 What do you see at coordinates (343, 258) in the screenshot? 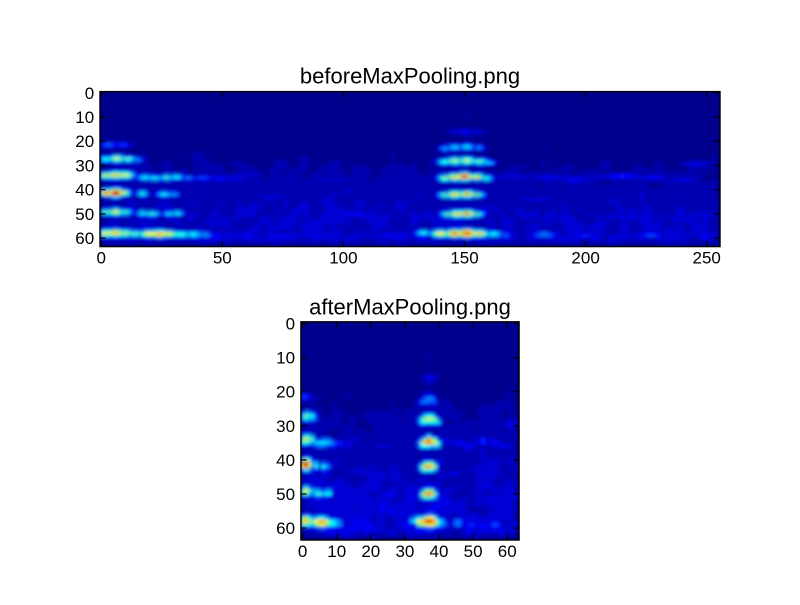
I see `svg-text: 100` at bounding box center [343, 258].